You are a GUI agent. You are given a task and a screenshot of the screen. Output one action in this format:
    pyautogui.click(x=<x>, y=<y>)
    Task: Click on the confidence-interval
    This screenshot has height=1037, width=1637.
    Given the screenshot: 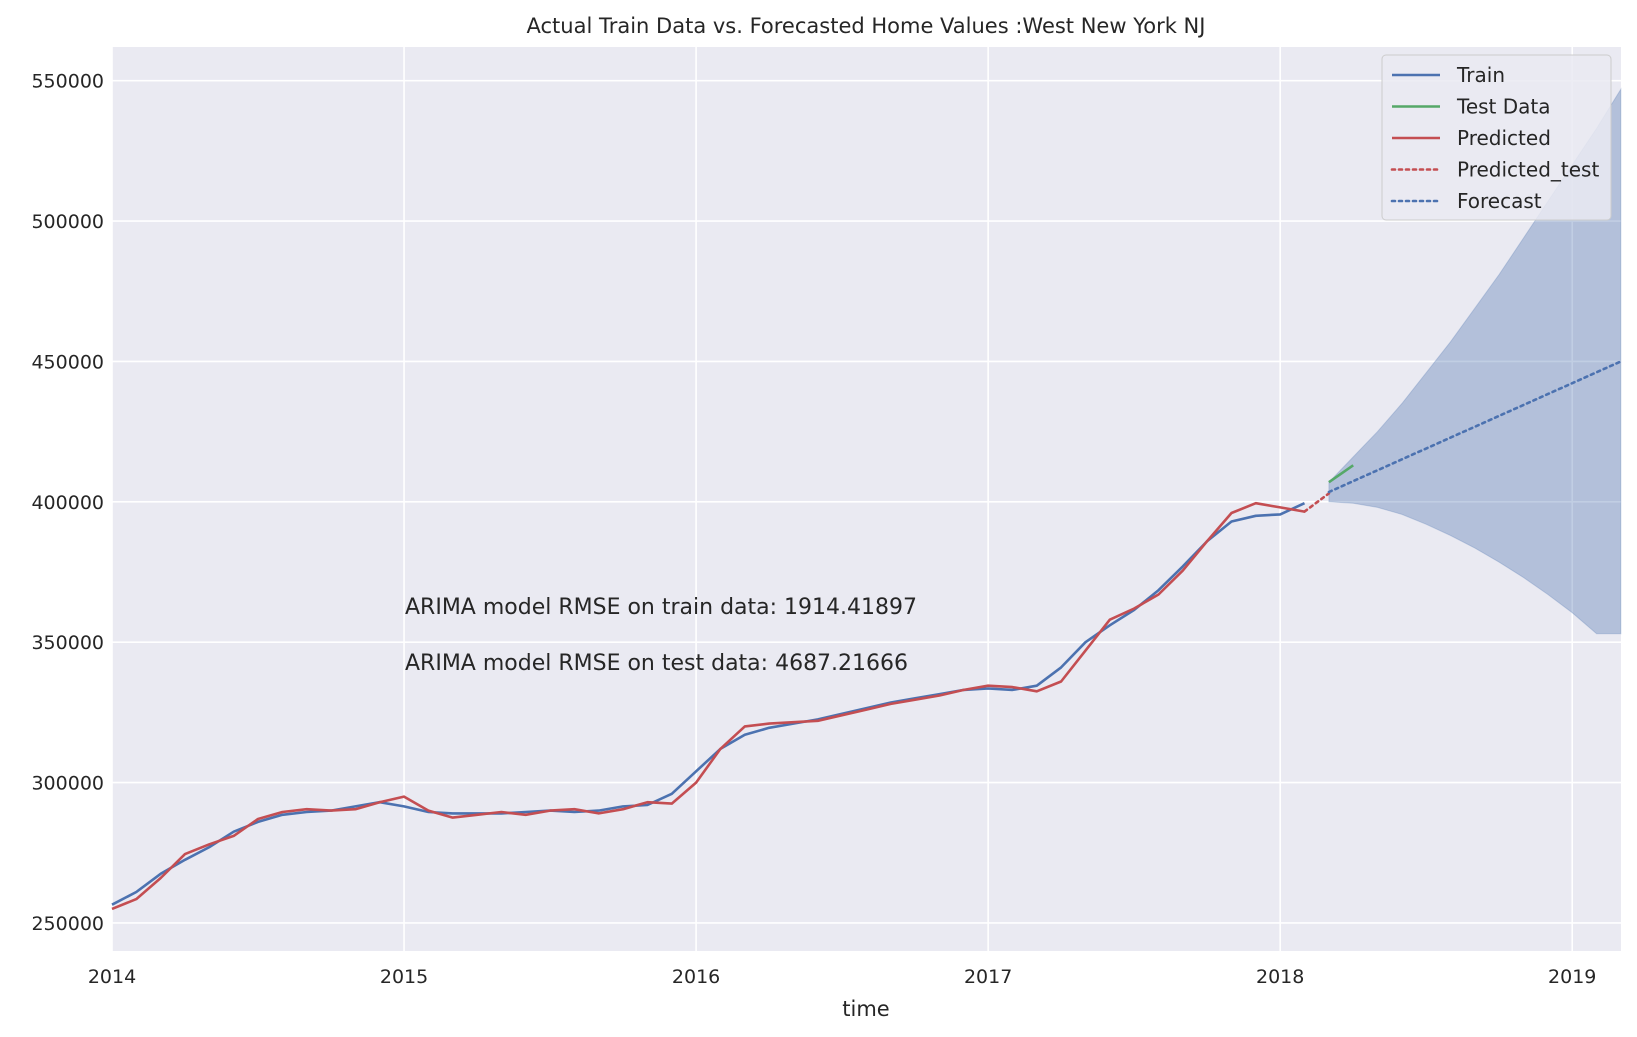 What is the action you would take?
    pyautogui.click(x=1475, y=361)
    